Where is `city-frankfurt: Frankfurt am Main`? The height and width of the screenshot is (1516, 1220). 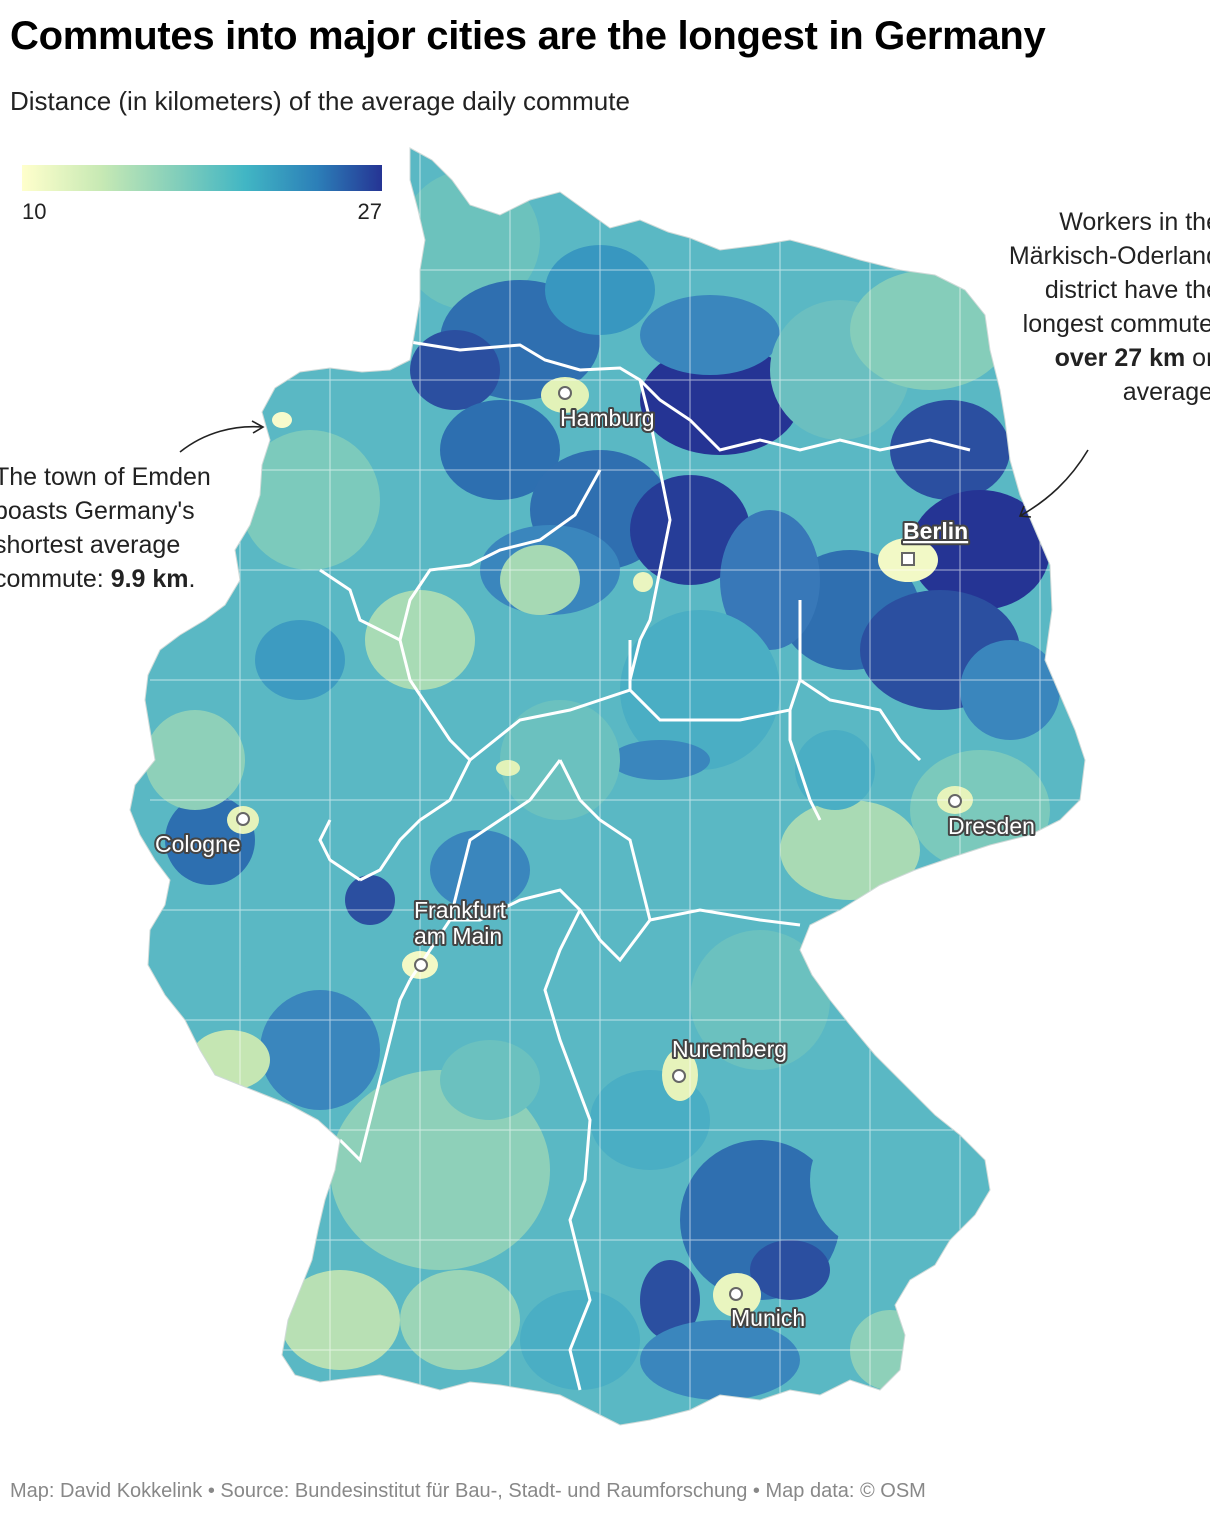
city-frankfurt: Frankfurt am Main is located at coordinates (460, 933).